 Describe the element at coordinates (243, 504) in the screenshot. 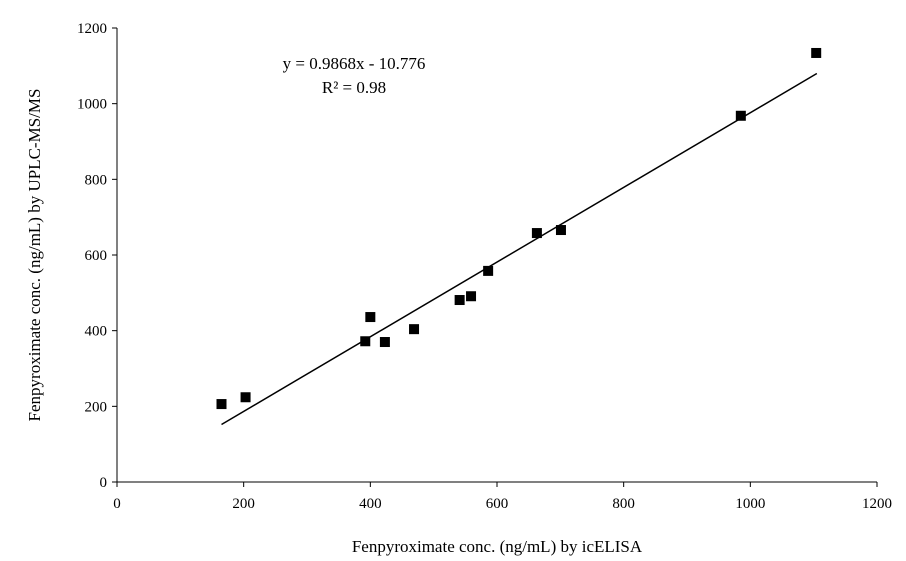

I see `x-tick-label: 200` at that location.